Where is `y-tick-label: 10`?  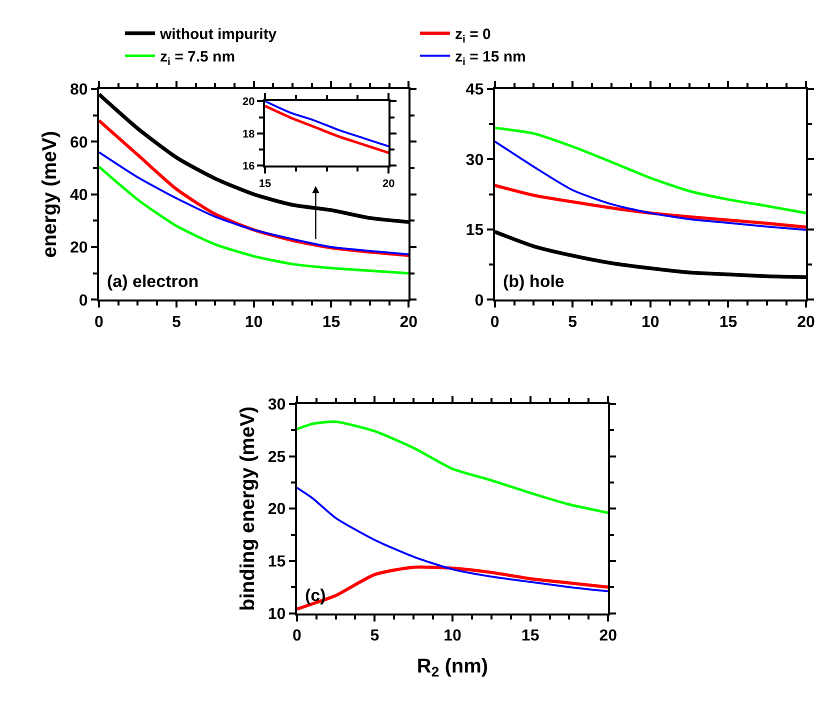
y-tick-label: 10 is located at coordinates (277, 614).